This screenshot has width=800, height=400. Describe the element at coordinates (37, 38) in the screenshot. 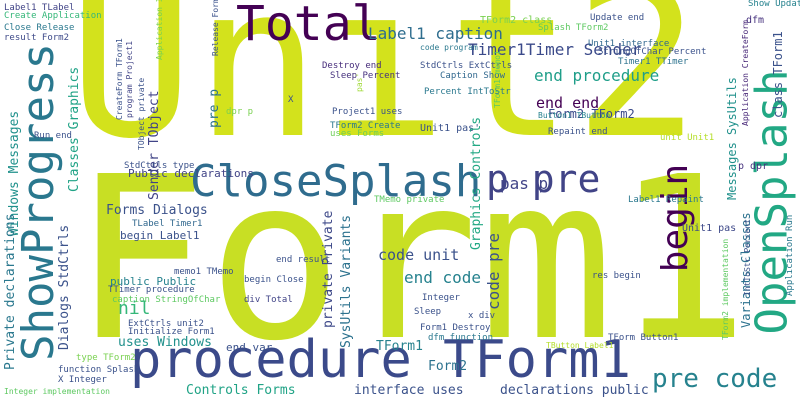

I see `word: result Form2` at that location.